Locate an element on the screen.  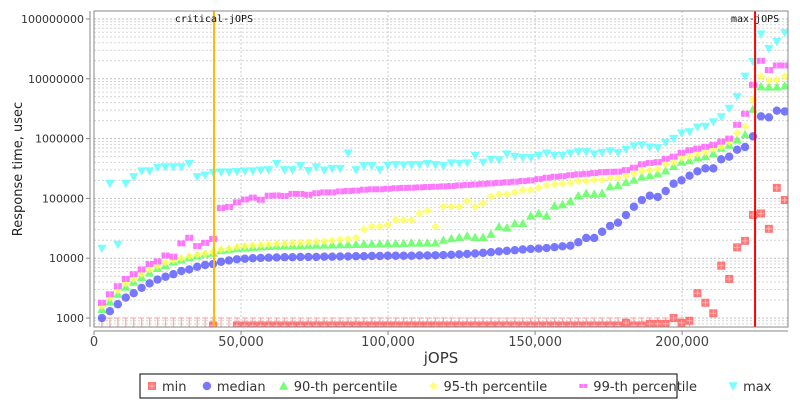
legend-swatch-icon is located at coordinates (733, 386).